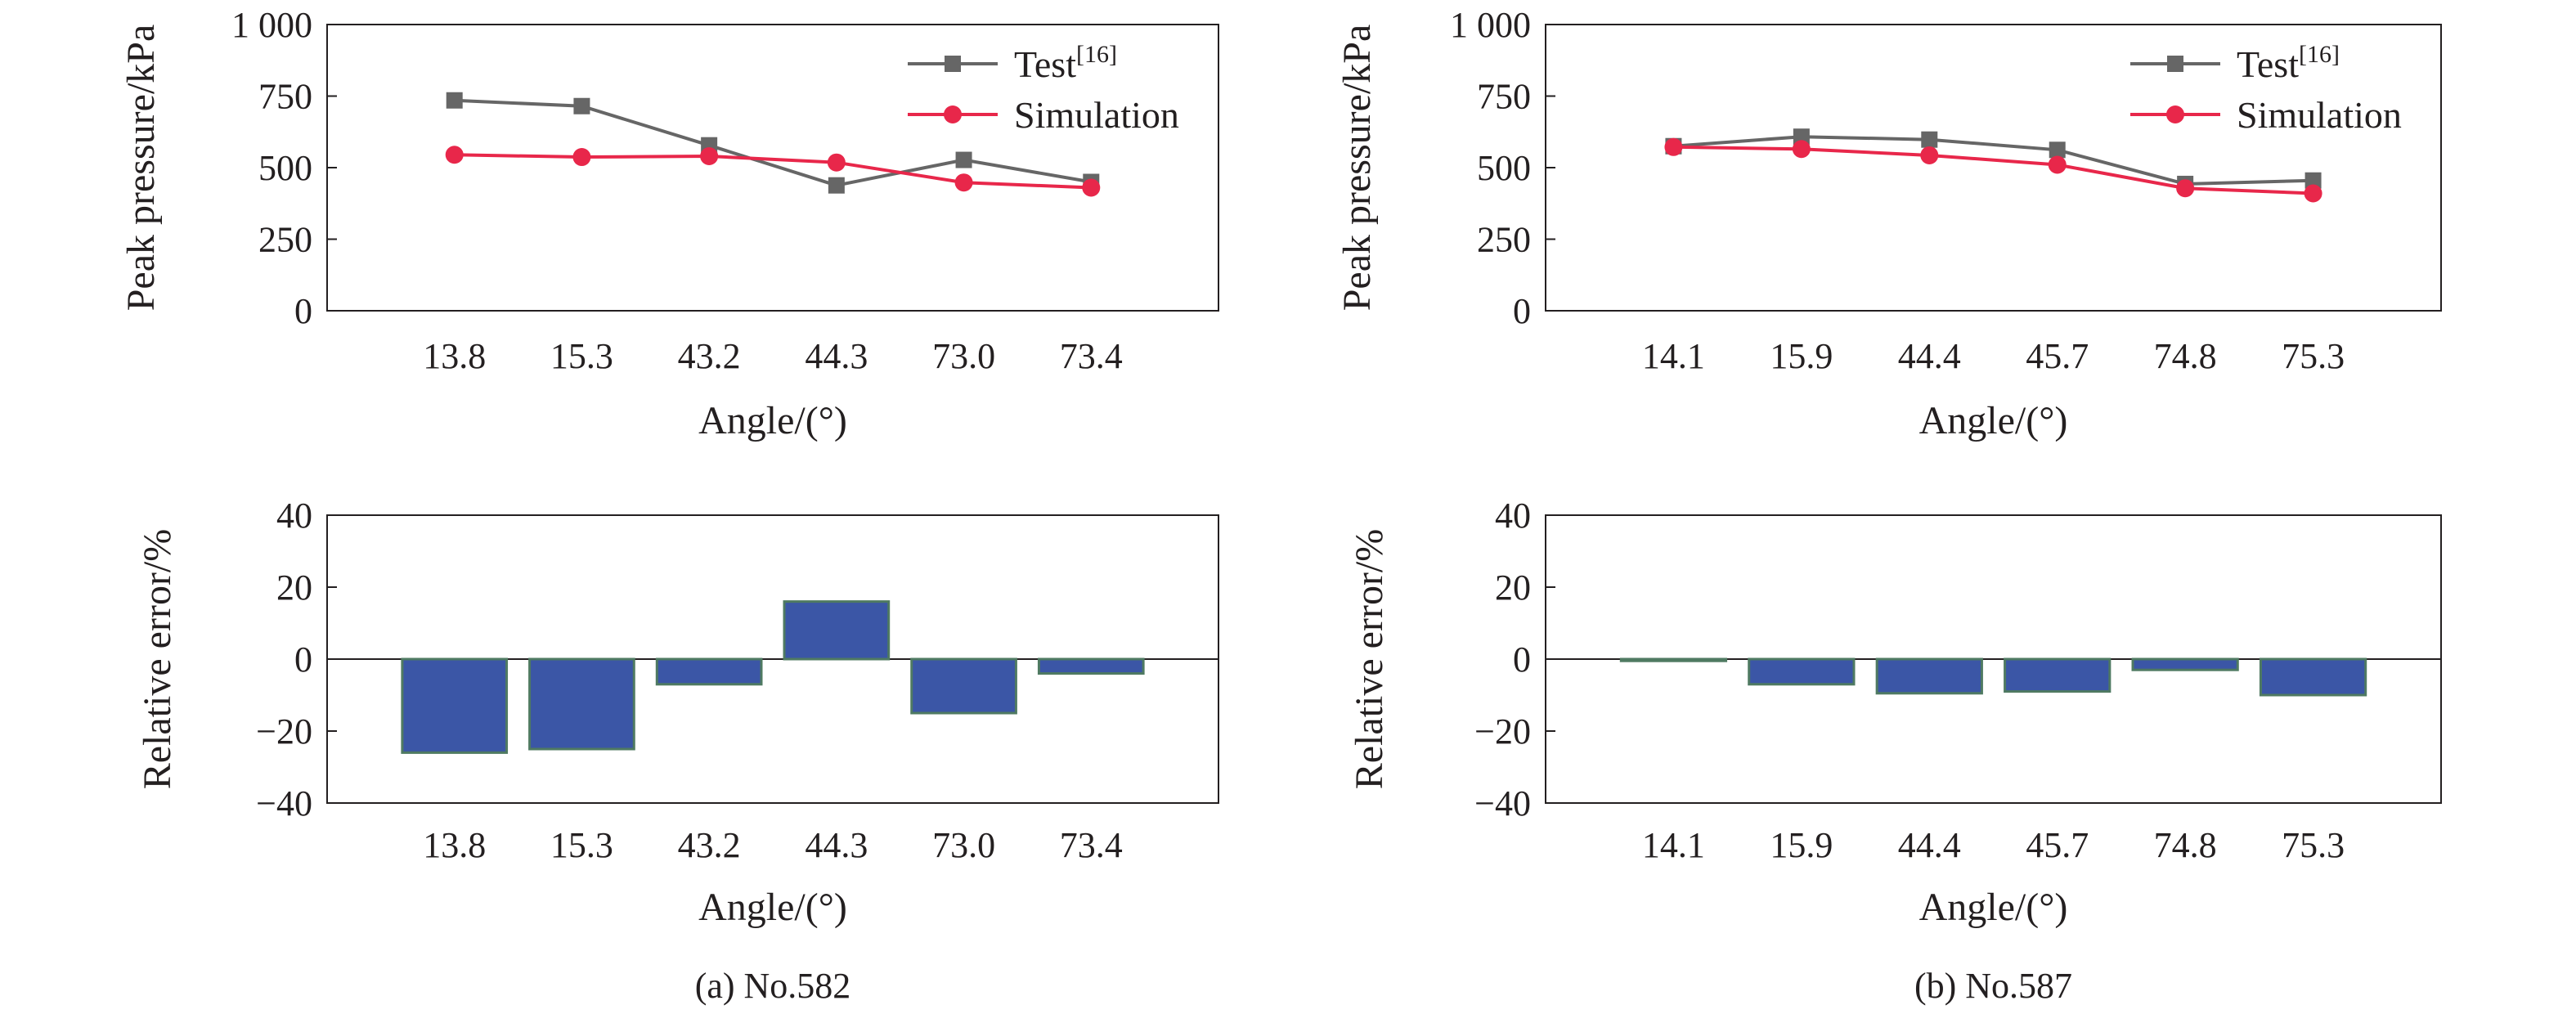  I want to click on subfigure-caption: (b) No.587, so click(1993, 986).